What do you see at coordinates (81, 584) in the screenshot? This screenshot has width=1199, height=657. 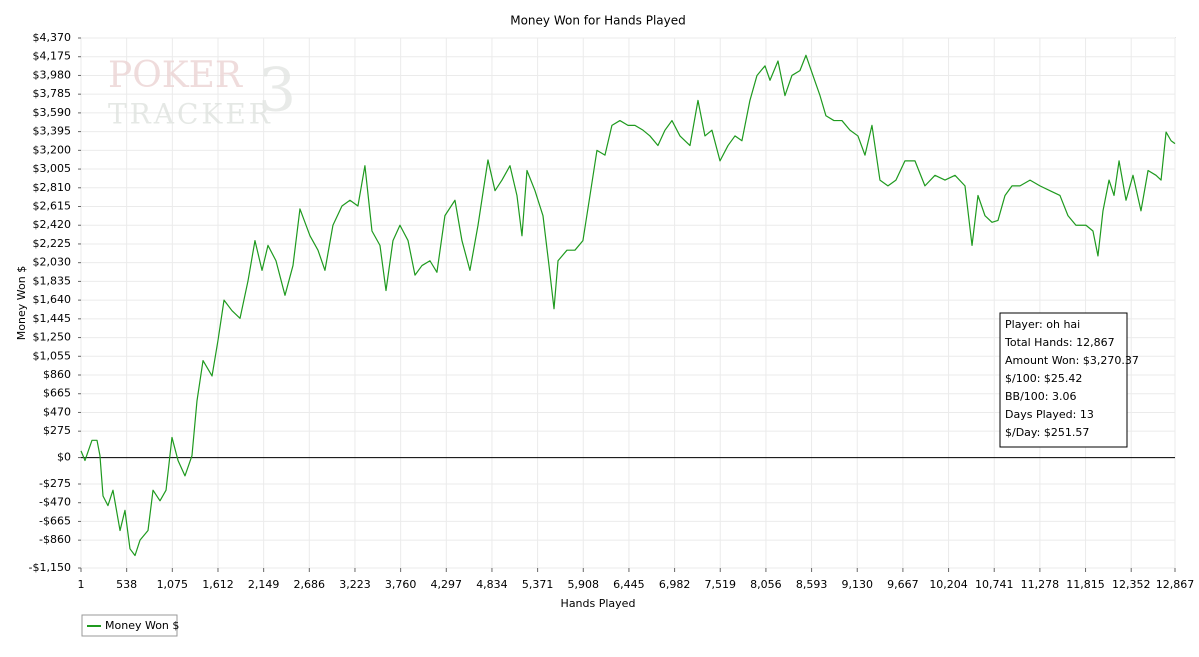 I see `x-tick-label: 1` at bounding box center [81, 584].